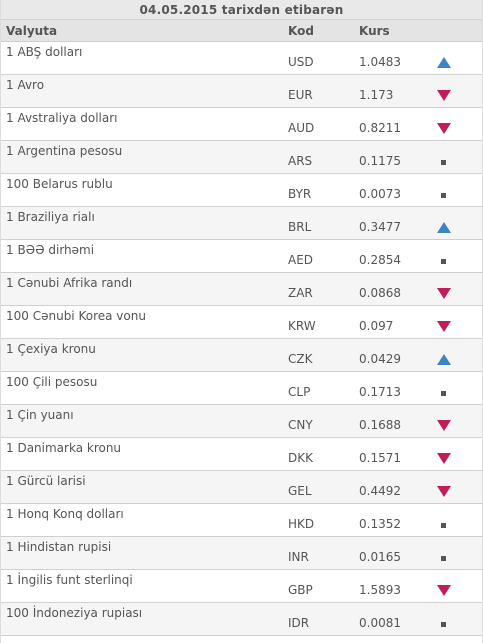 Image resolution: width=483 pixels, height=643 pixels. I want to click on currency-name: 1 İngilis funt sterlinqi, so click(69, 580).